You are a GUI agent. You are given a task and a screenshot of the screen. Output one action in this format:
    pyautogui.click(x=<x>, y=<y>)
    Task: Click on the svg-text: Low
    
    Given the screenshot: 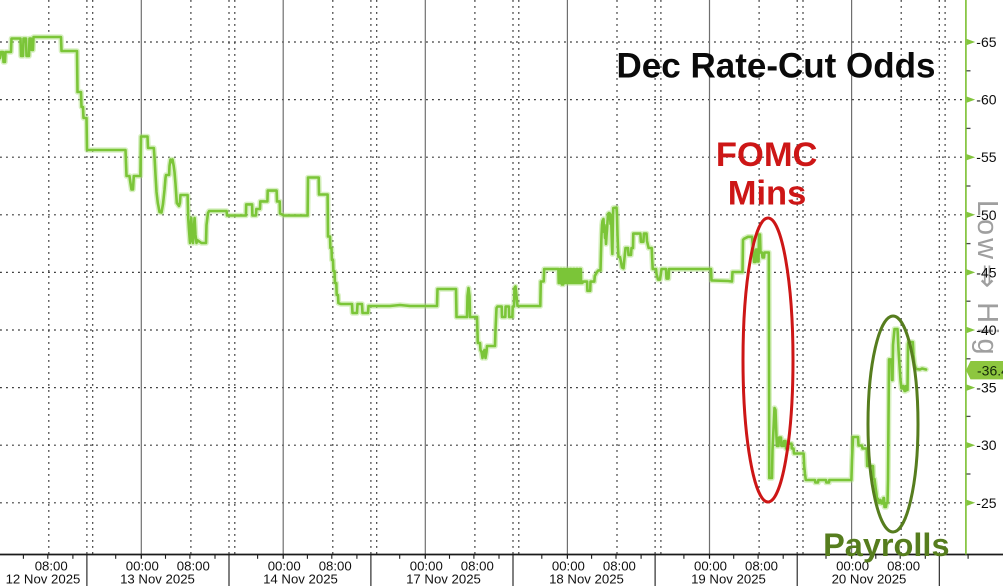 What is the action you would take?
    pyautogui.click(x=987, y=231)
    